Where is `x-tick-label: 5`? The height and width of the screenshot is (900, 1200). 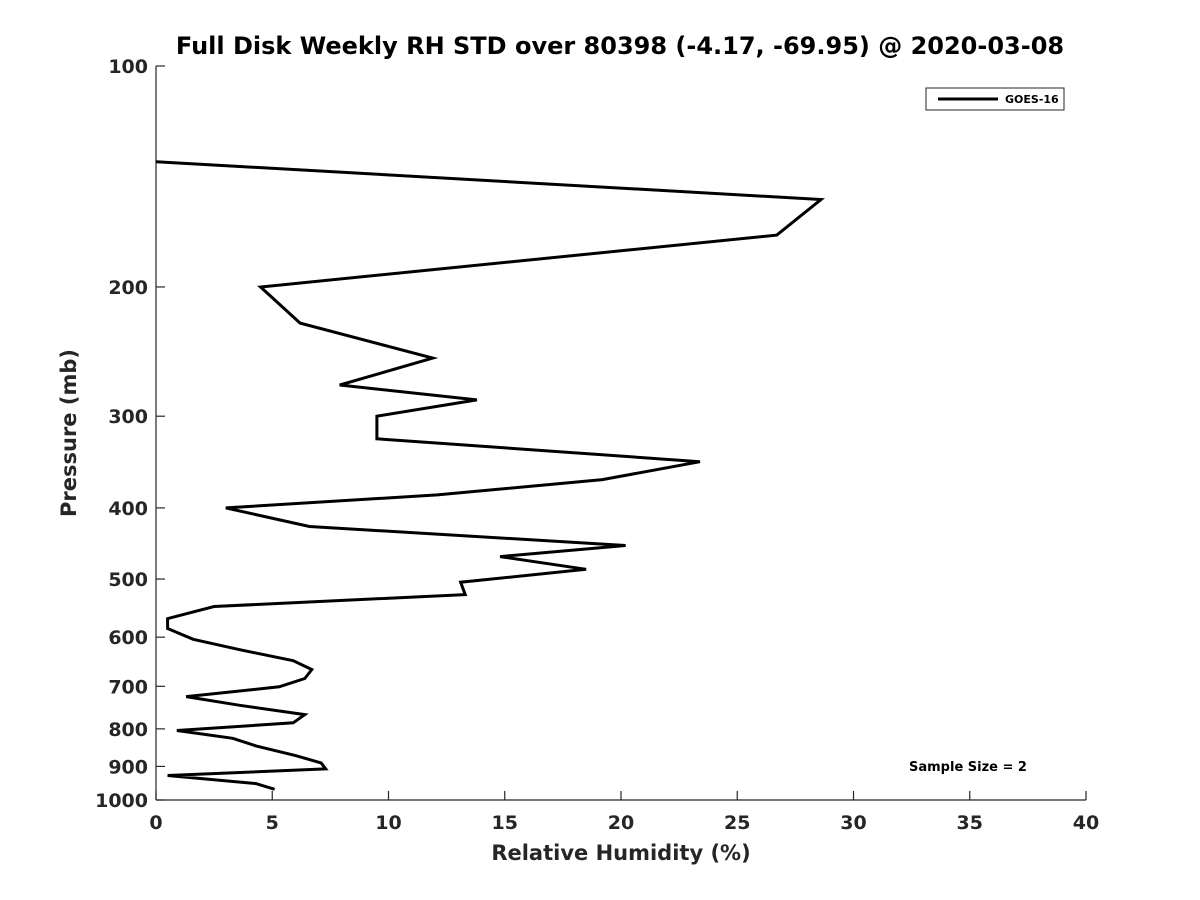 x-tick-label: 5 is located at coordinates (272, 823).